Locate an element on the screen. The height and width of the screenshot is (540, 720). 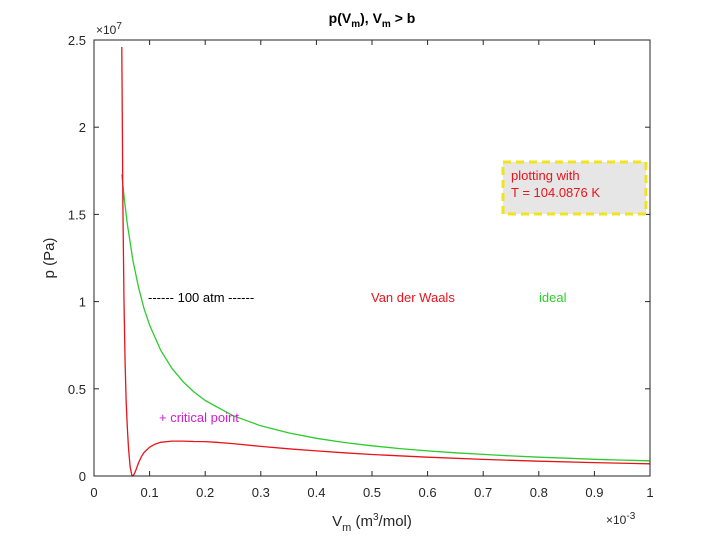
y-tick-label: 2 is located at coordinates (82, 127).